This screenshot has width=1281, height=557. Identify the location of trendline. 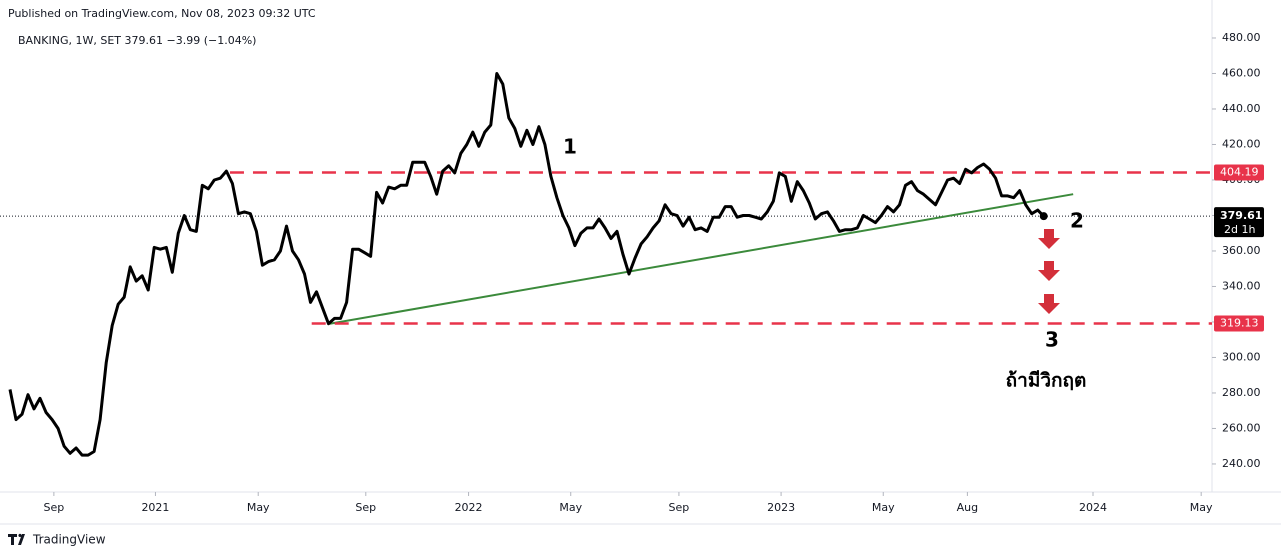
(701, 259).